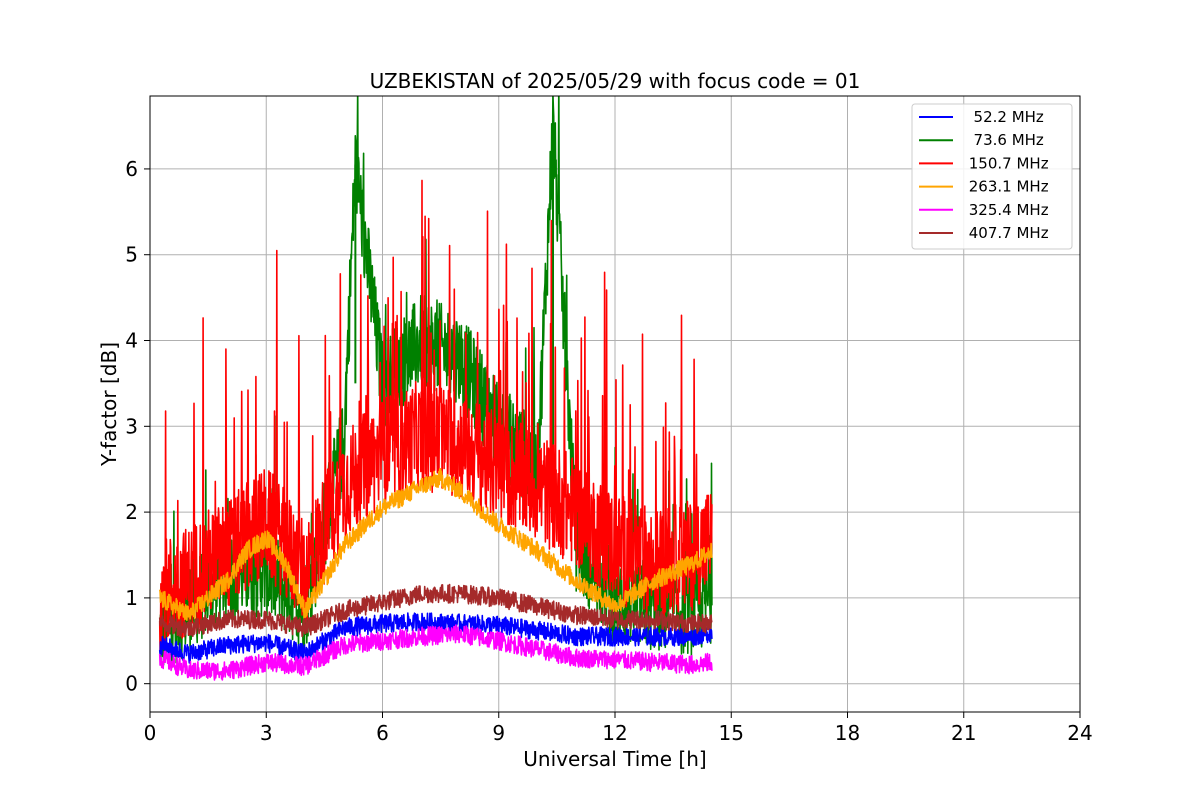 The width and height of the screenshot is (1200, 800). I want to click on legend-label: 150.7 MHz, so click(1006, 163).